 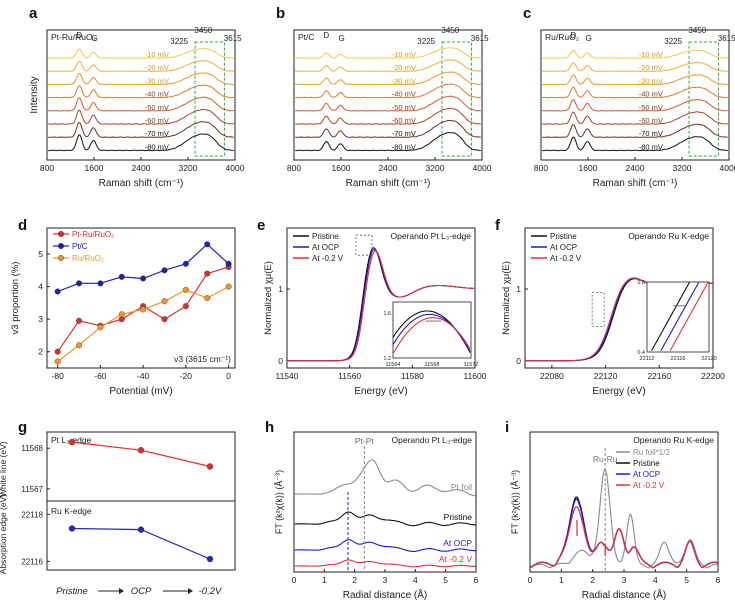 I want to click on y-tick-label: 2, so click(x=40, y=352).